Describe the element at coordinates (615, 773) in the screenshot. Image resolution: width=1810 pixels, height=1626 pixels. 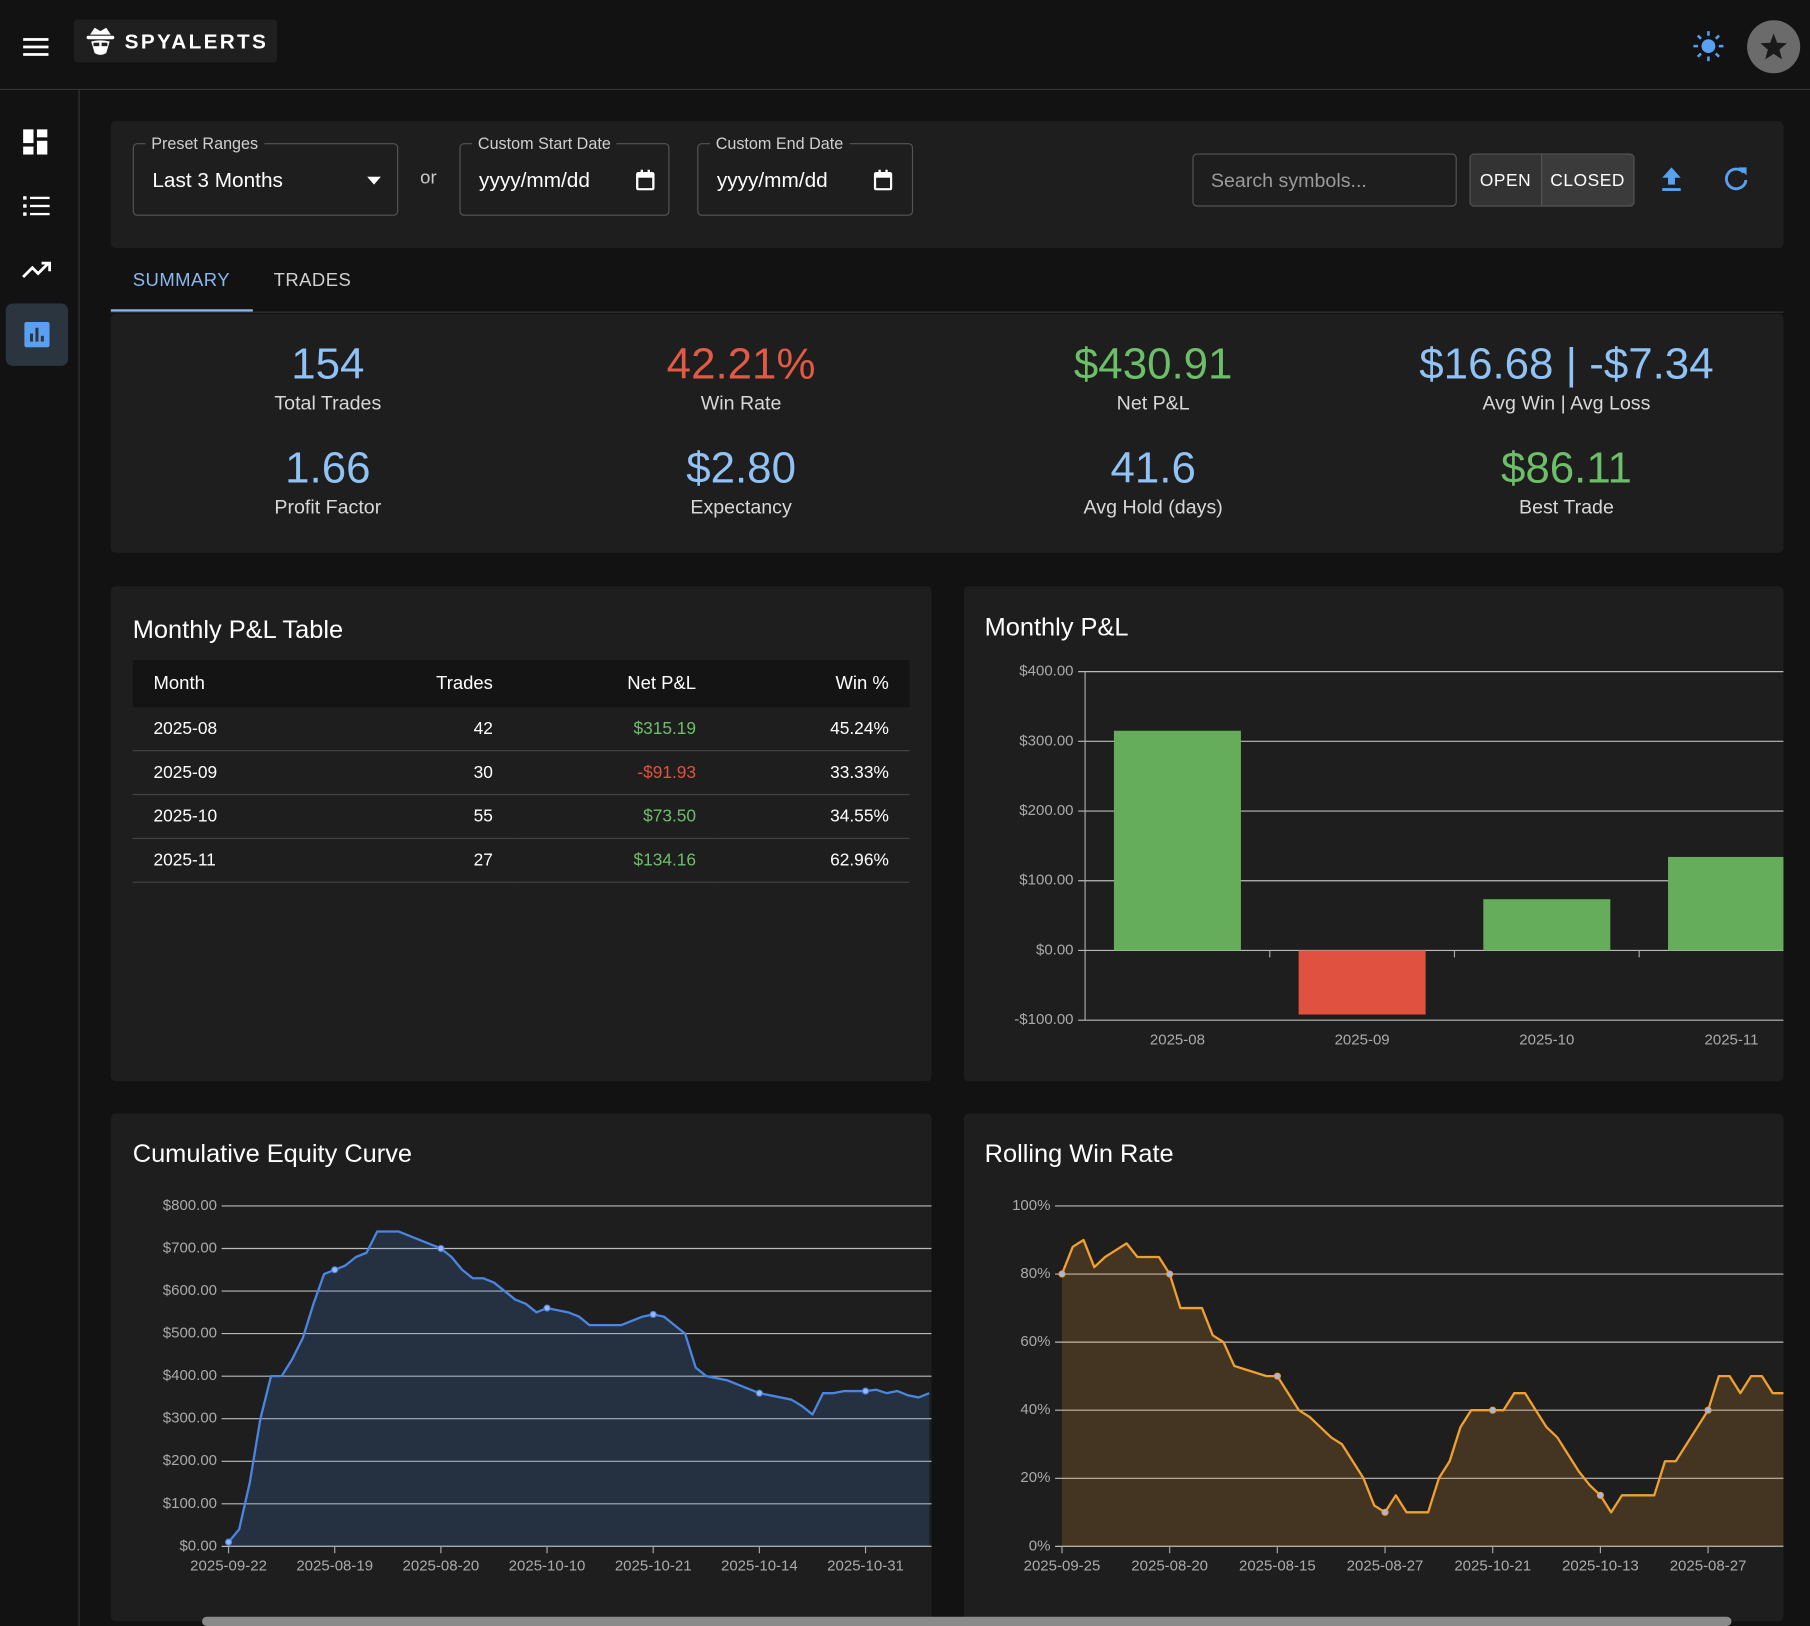
I see `table-cell: -$91.93` at that location.